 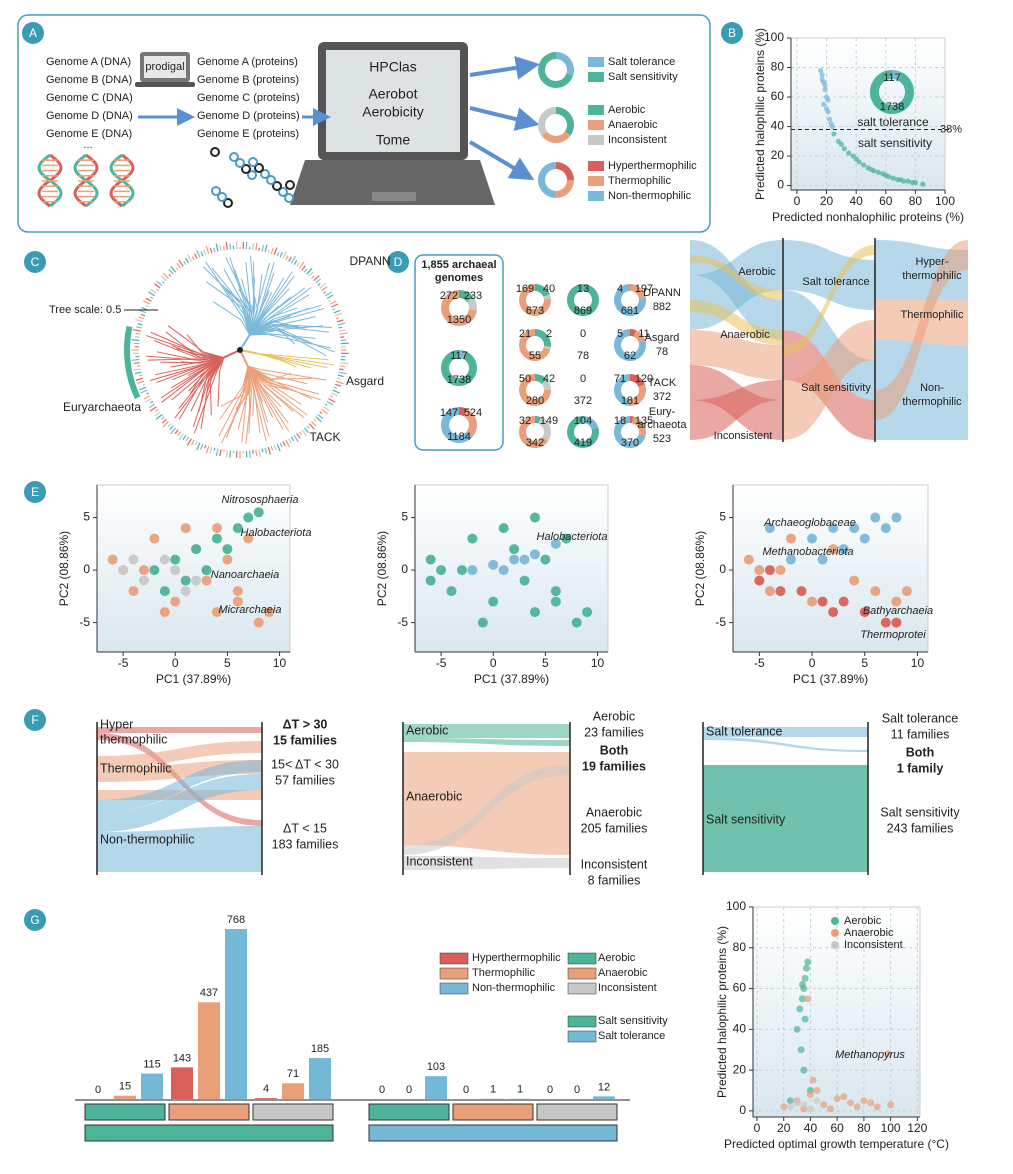 I want to click on legend-label: Hyperthermophilic, so click(x=516, y=958).